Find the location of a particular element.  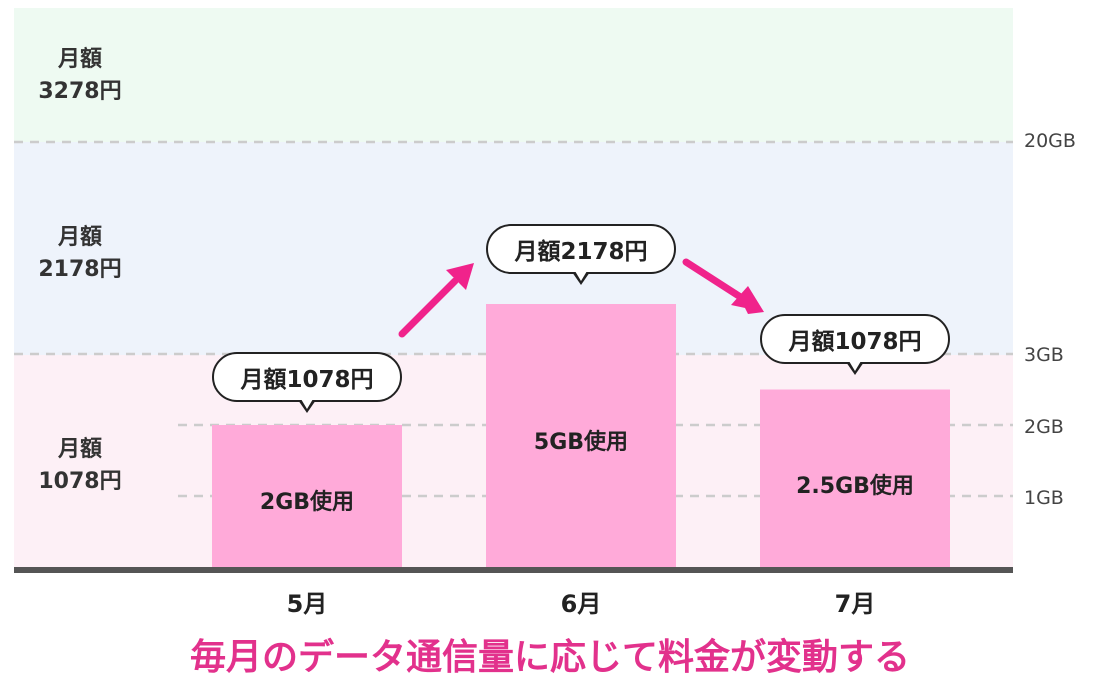

x-tick-label-july: 7月 is located at coordinates (855, 604).